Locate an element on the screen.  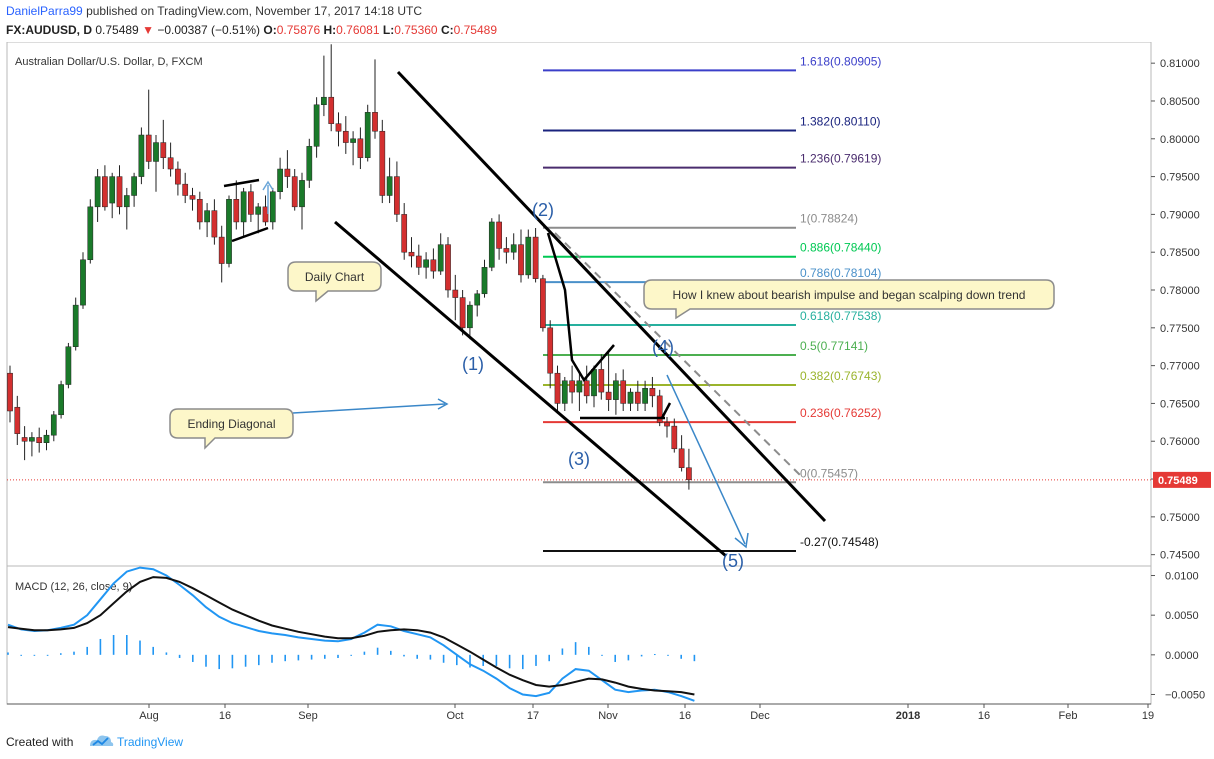
time-tick-label: Dec is located at coordinates (760, 716).